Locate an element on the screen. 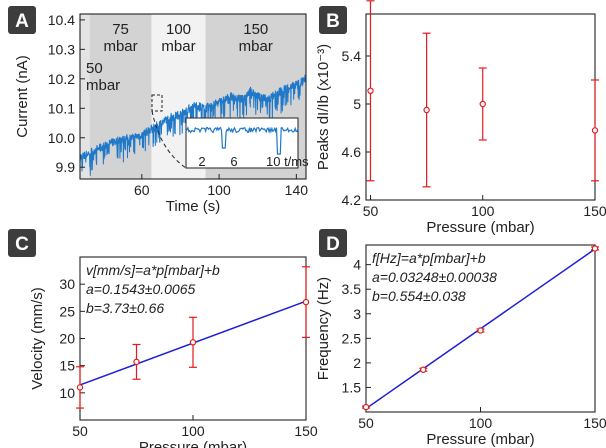 The image size is (606, 448). panel-A-x-tick-label: 60 is located at coordinates (142, 190).